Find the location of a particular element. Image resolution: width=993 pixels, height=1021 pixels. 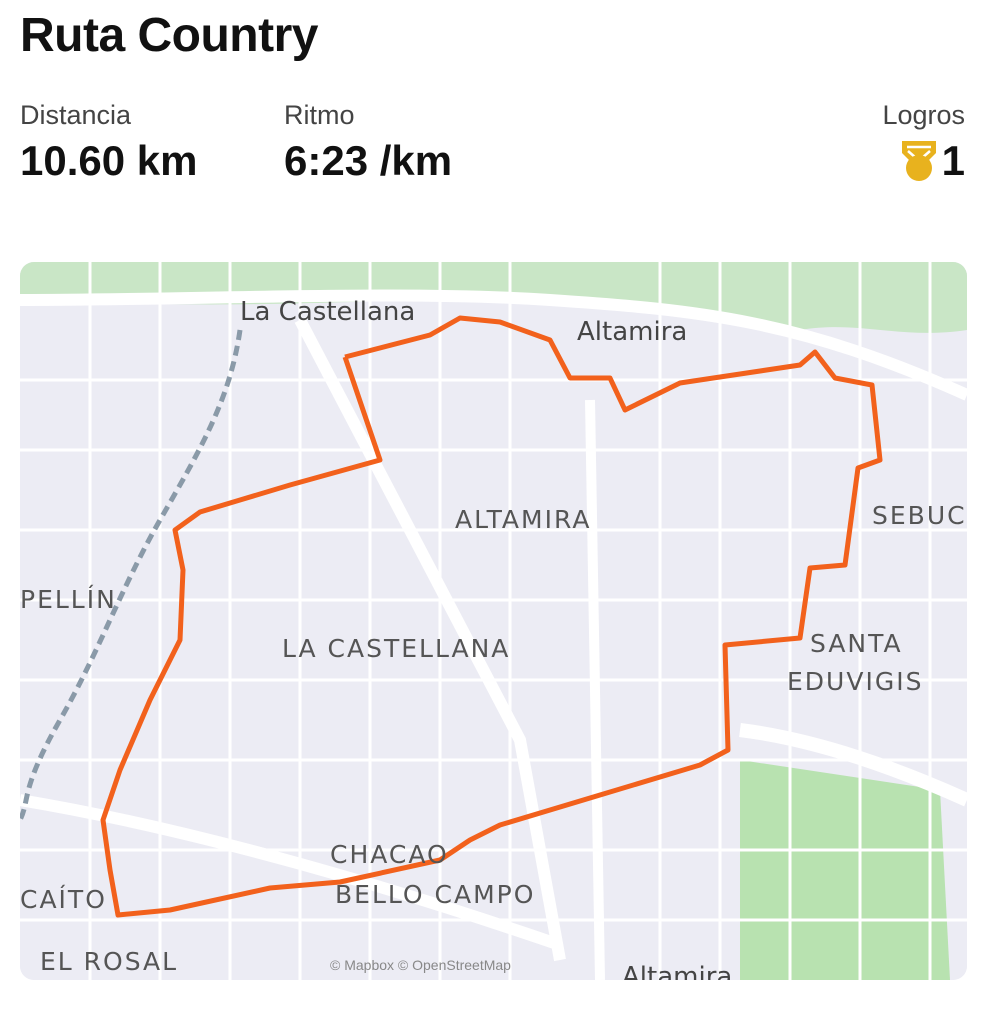

stat-label: Logros is located at coordinates (923, 115).